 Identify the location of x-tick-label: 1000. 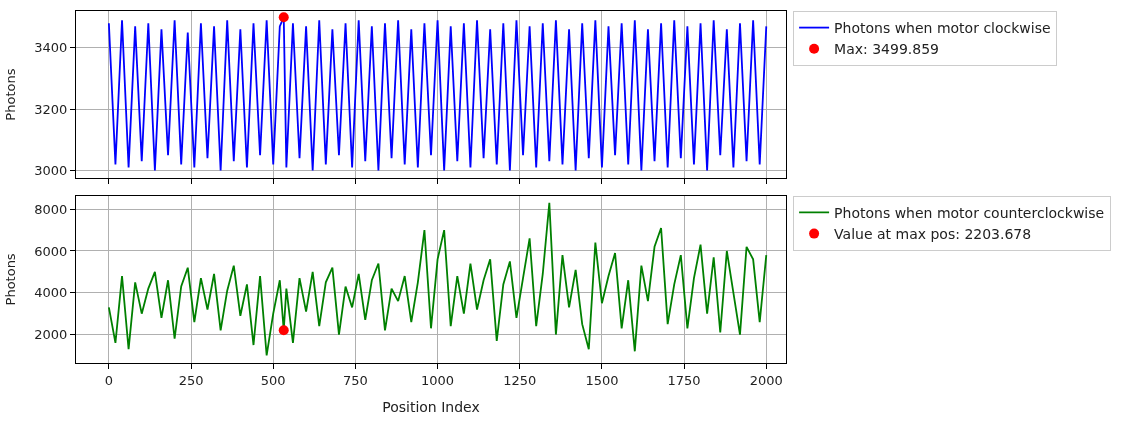
(438, 380).